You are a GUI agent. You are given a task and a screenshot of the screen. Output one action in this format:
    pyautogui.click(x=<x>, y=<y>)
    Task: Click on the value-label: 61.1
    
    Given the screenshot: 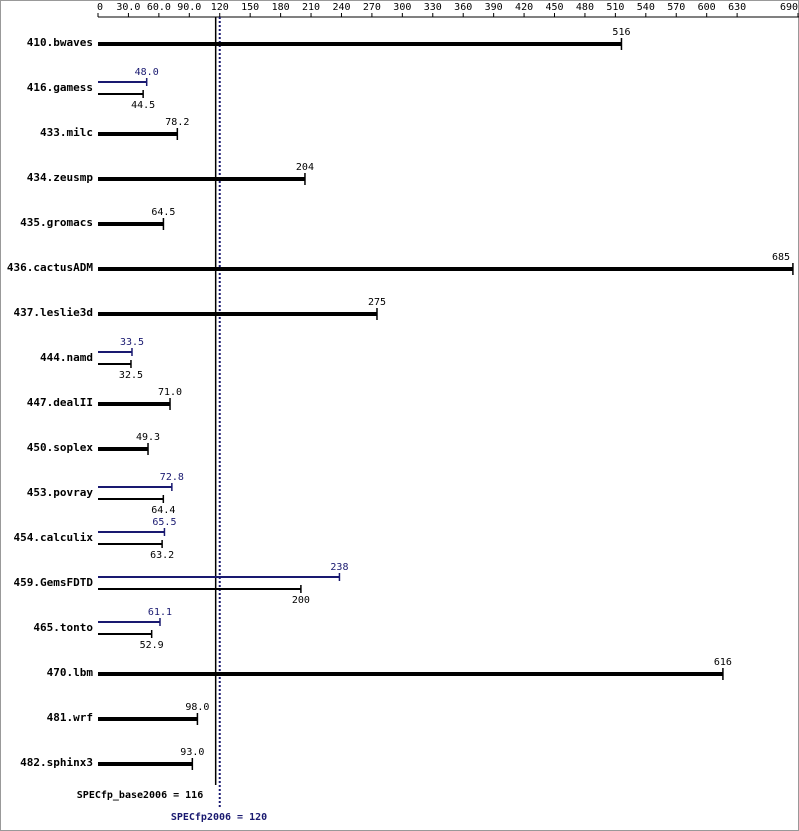 What is the action you would take?
    pyautogui.click(x=160, y=612)
    